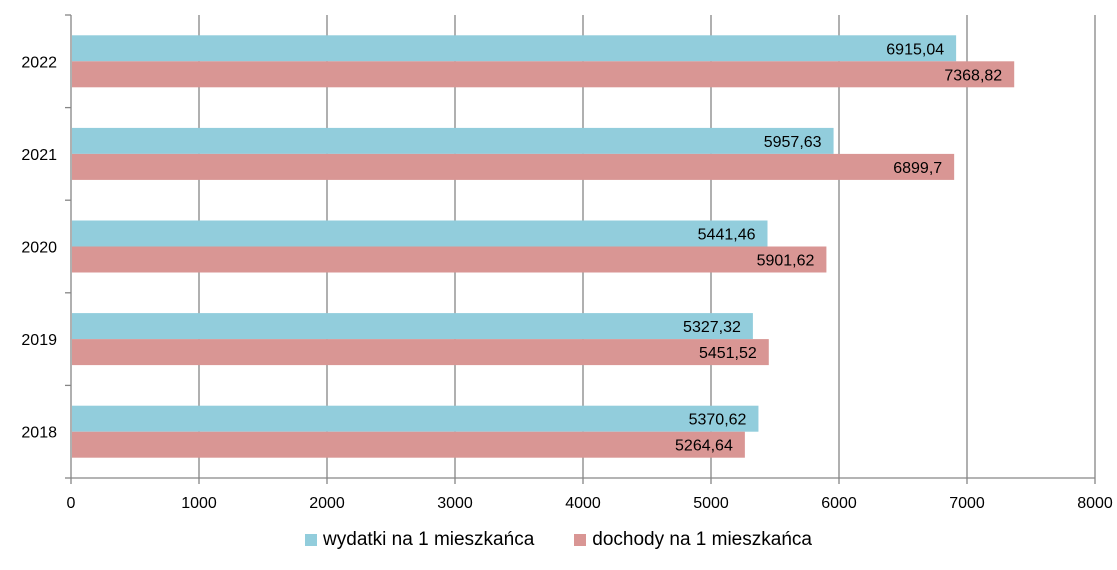 This screenshot has height=570, width=1117. Describe the element at coordinates (39, 433) in the screenshot. I see `y-tick-label-2018: 2018` at that location.